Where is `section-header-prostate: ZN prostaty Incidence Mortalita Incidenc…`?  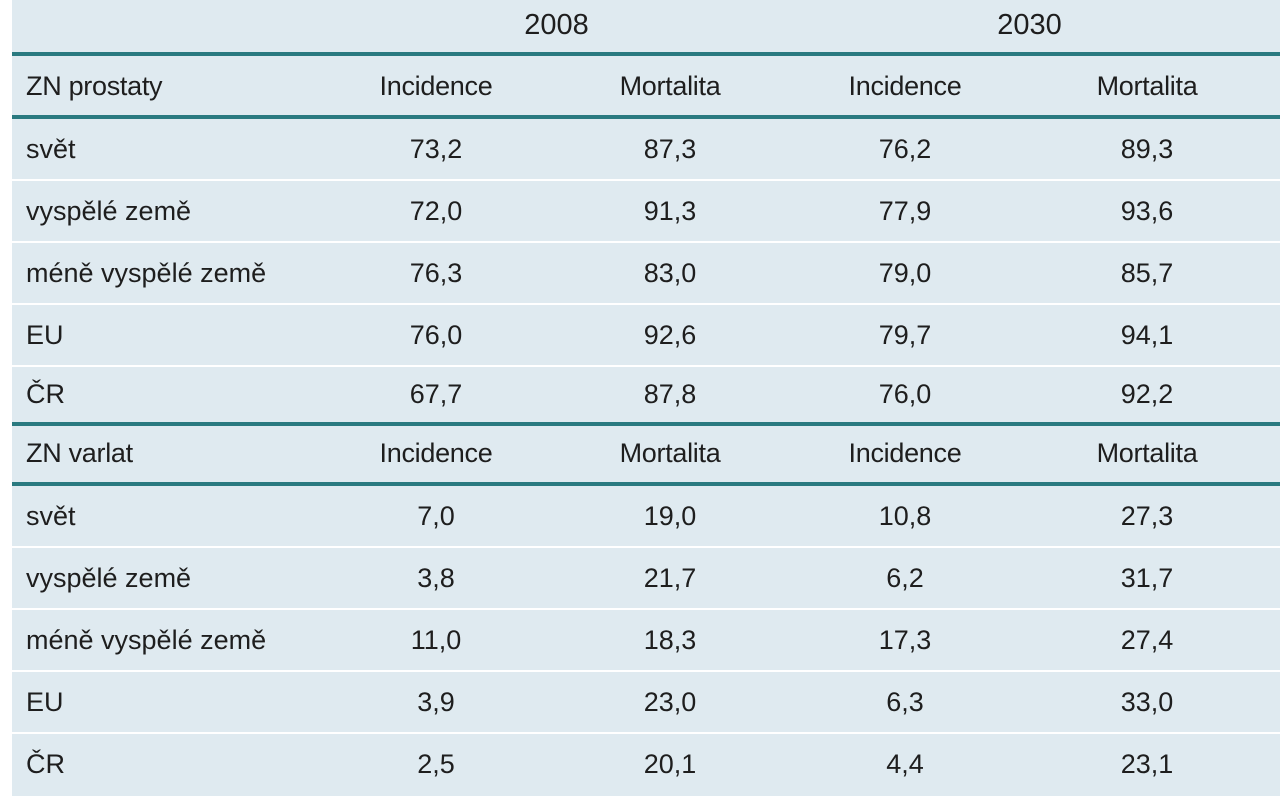 section-header-prostate: ZN prostaty Incidence Mortalita Incidenc… is located at coordinates (646, 86).